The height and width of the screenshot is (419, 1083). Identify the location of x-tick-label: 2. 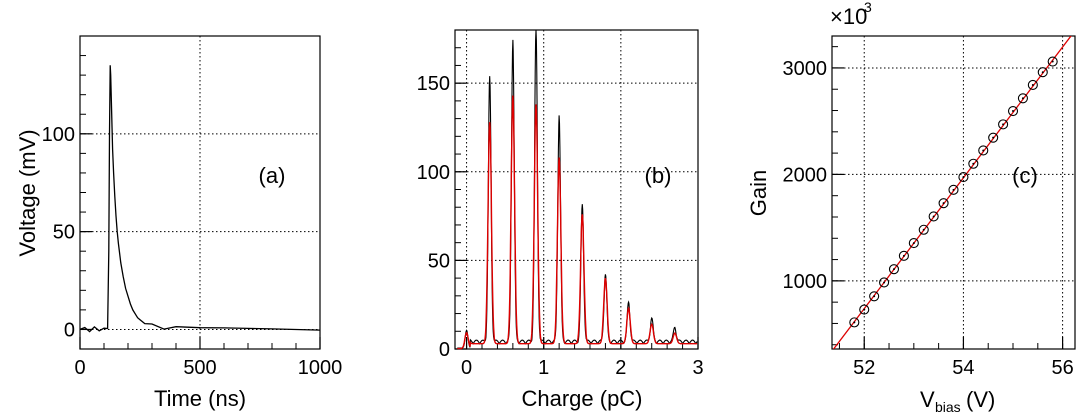
(620, 368).